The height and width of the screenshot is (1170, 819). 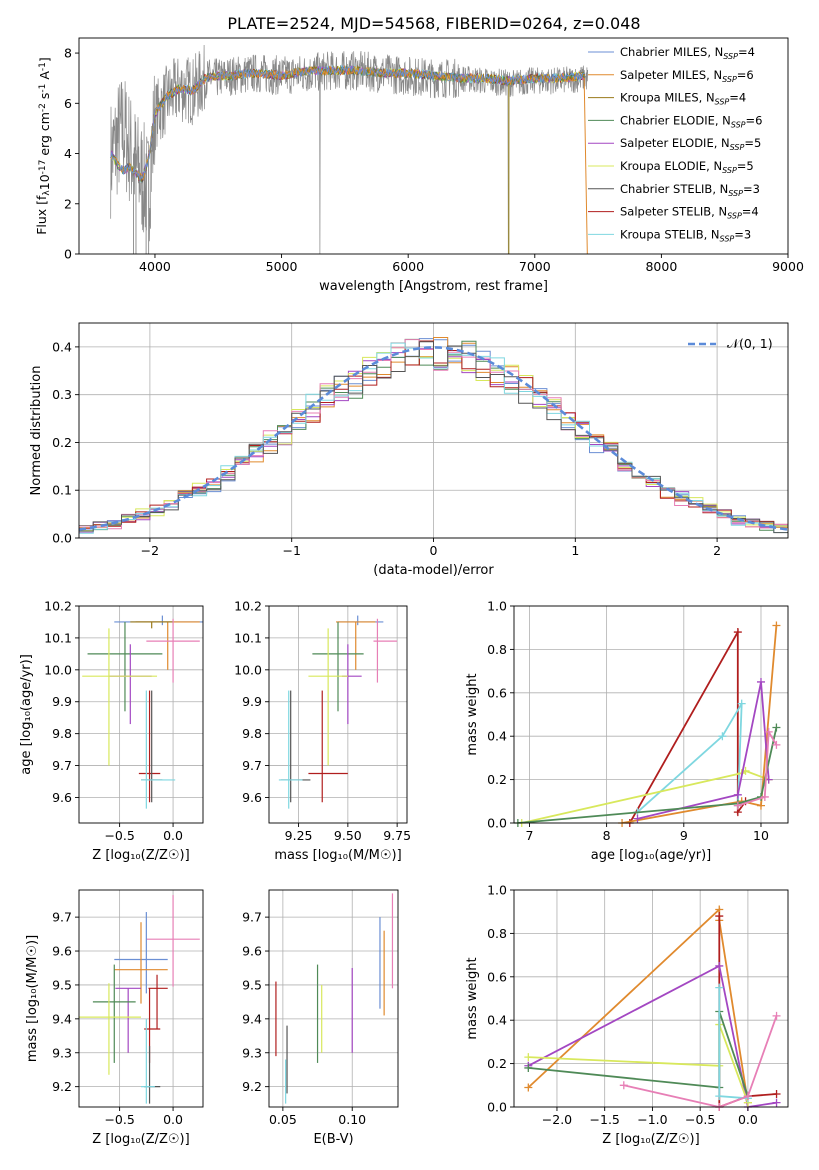 I want to click on y-tick-label: 0.1, so click(x=62, y=490).